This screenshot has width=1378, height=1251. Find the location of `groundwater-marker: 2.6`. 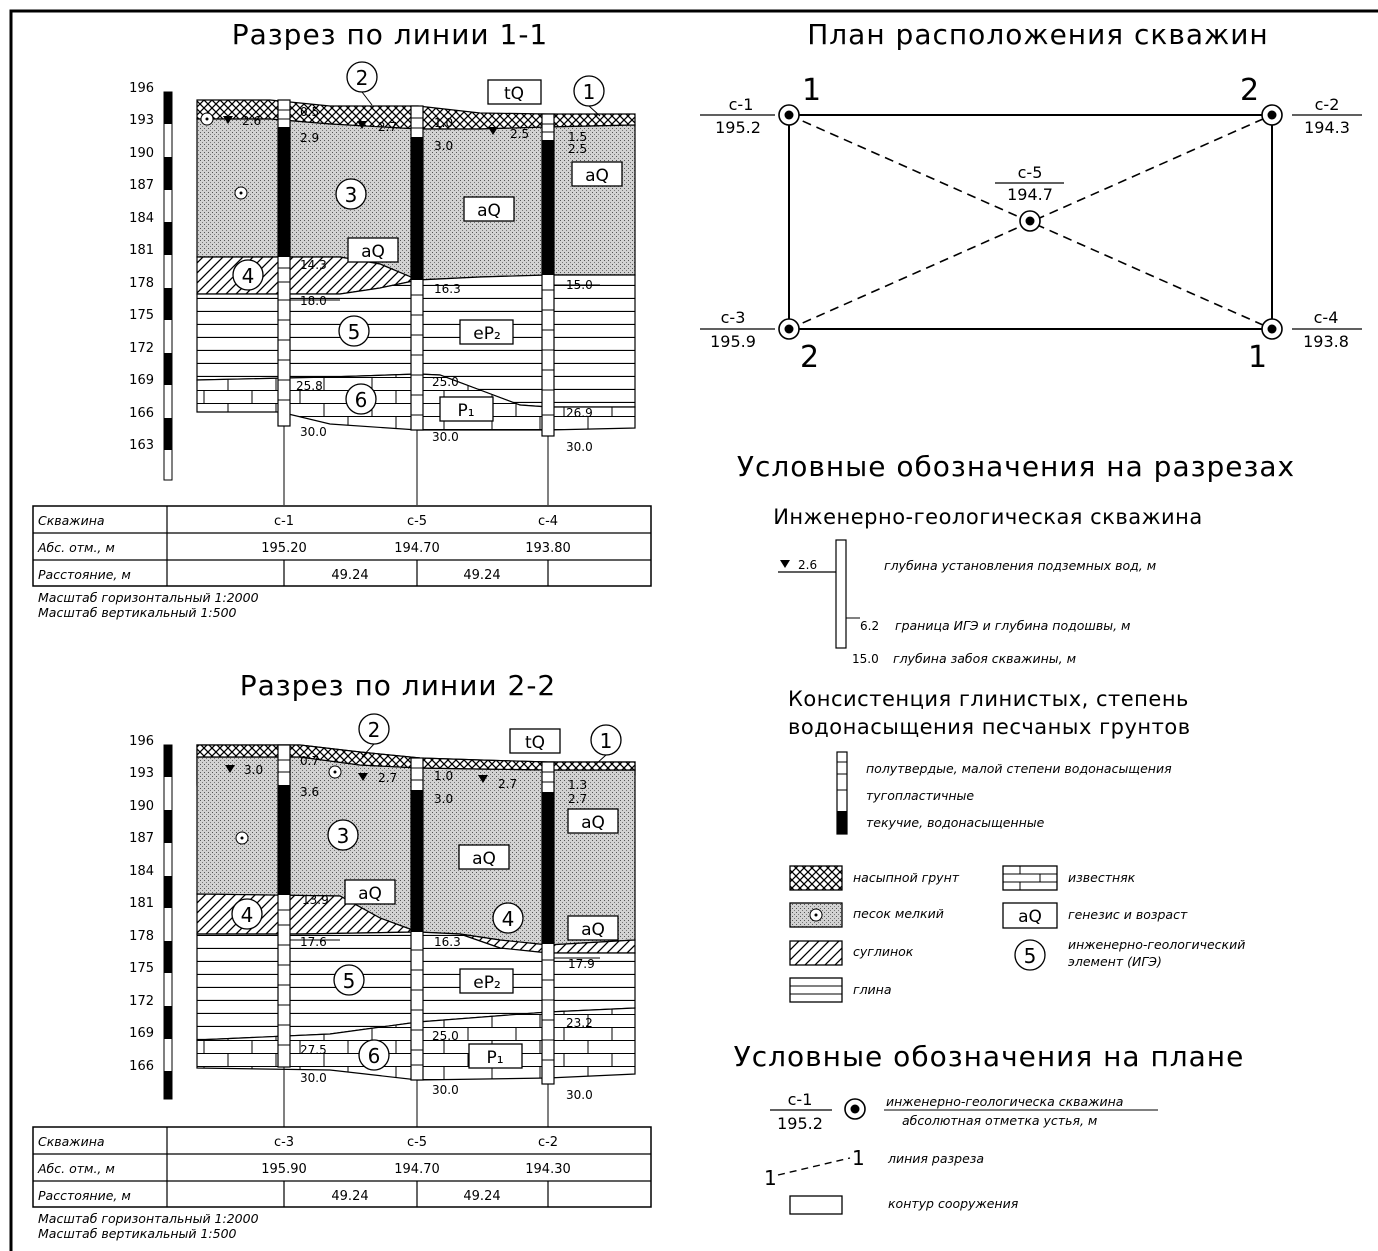

groundwater-marker: 2.6 is located at coordinates (242, 121).